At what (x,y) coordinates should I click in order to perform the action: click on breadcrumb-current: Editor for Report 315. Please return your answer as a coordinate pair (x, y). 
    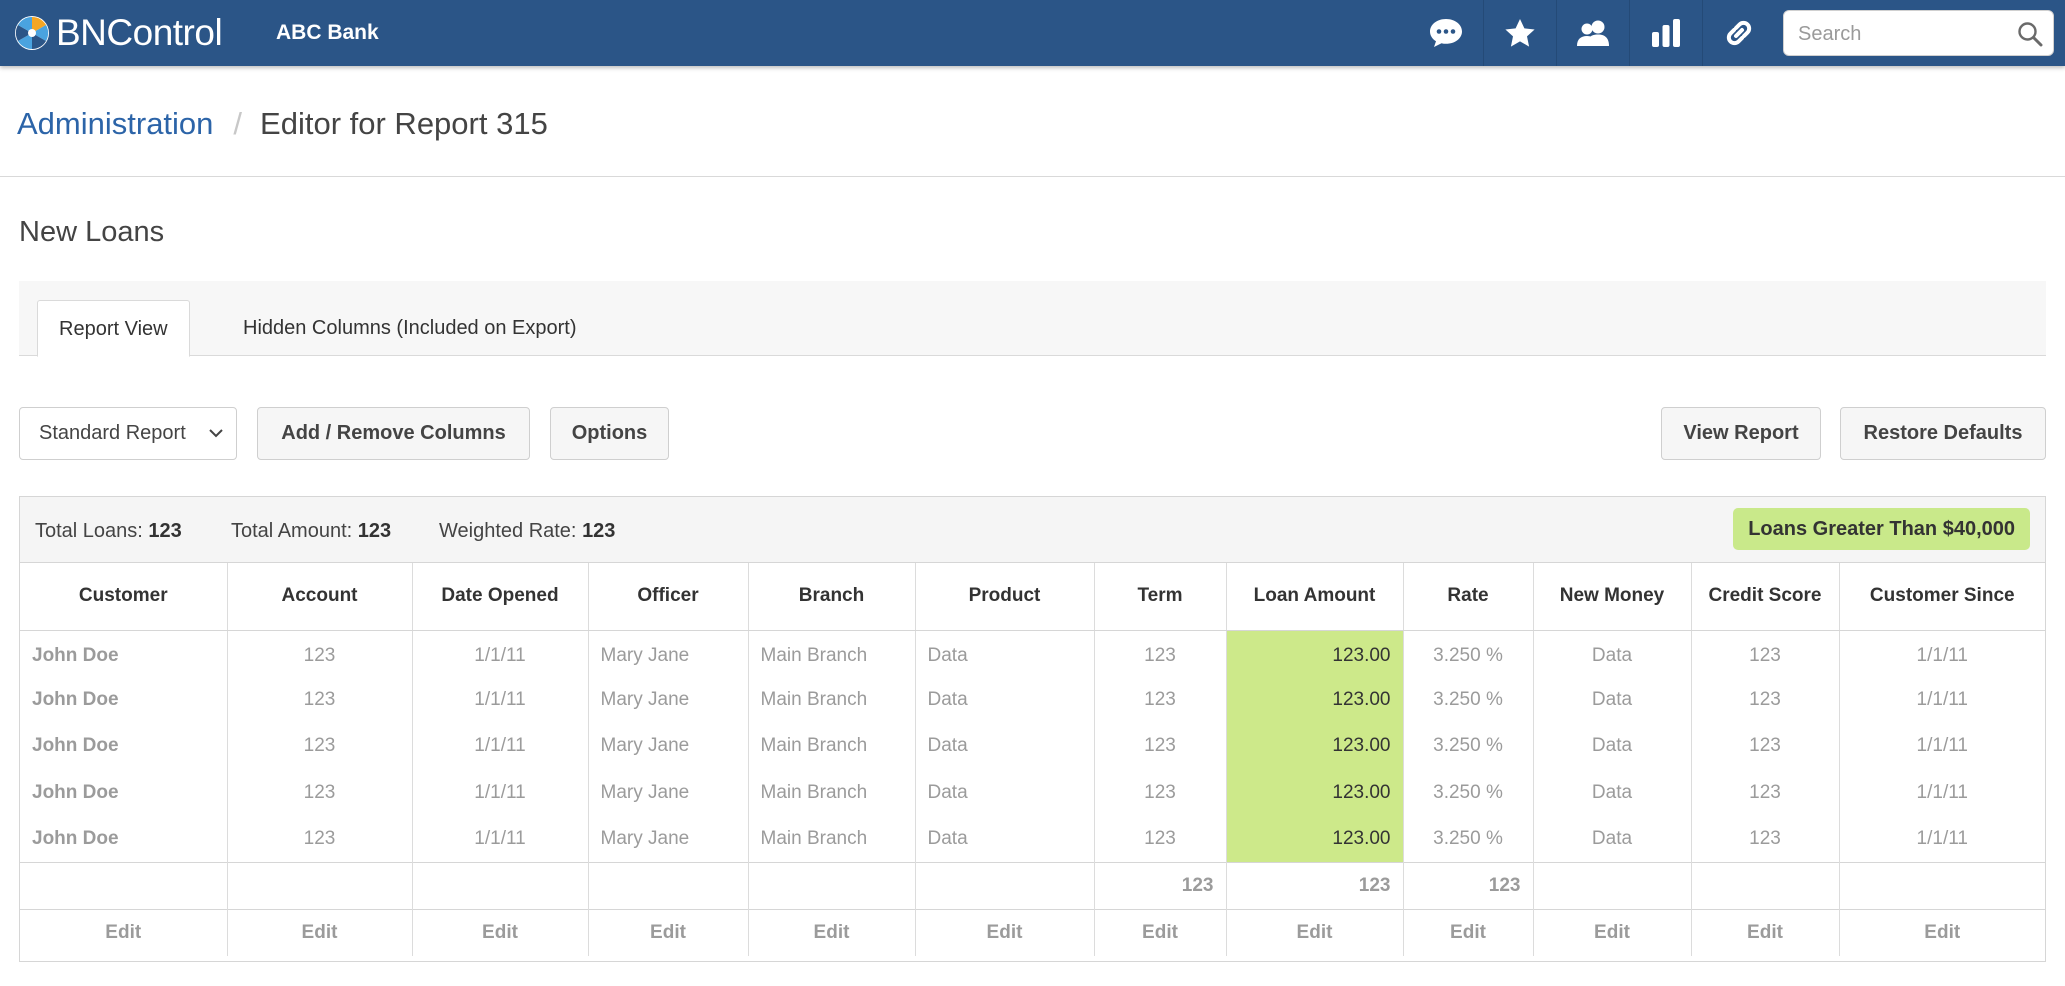
    Looking at the image, I should click on (404, 123).